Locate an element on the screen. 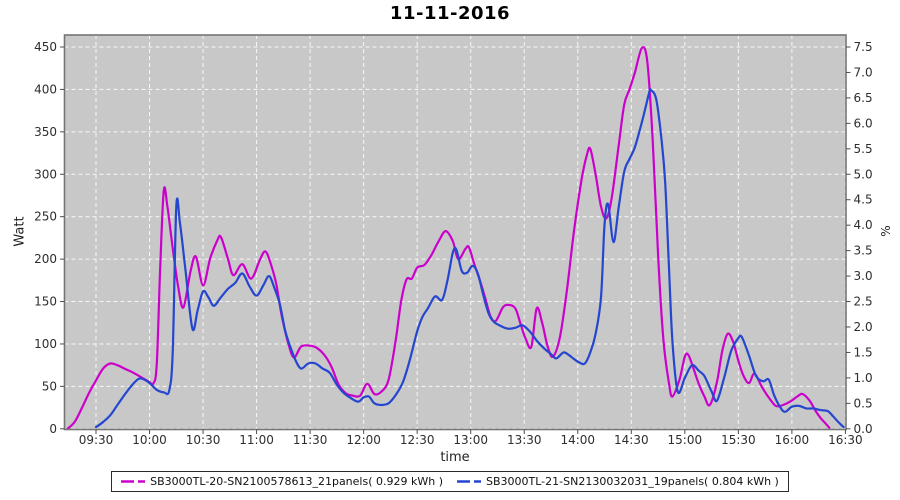 Image resolution: width=900 pixels, height=500 pixels. x-axis-tick-label: 10:00 is located at coordinates (149, 440).